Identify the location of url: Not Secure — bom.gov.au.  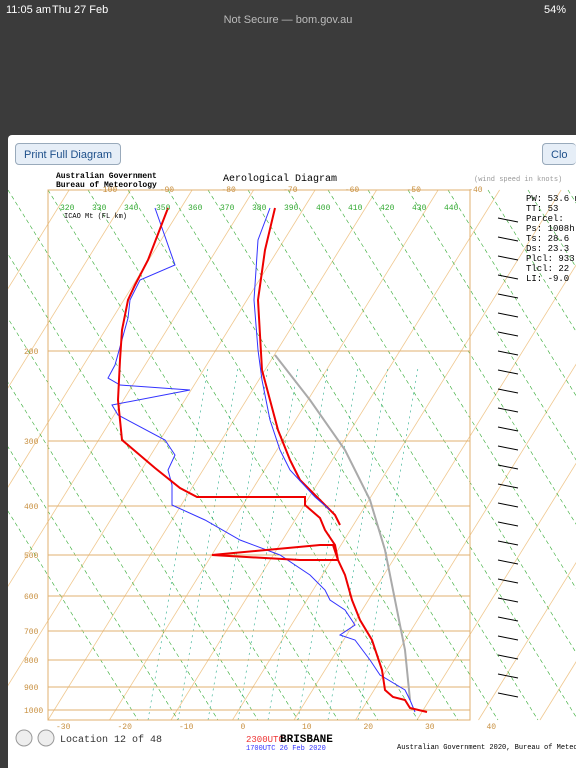
(288, 20).